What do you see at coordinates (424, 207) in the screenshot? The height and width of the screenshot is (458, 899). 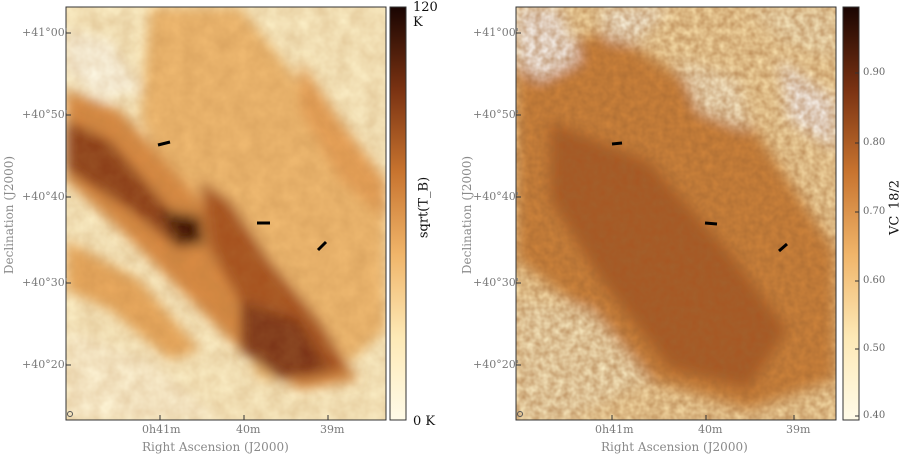 I see `colorbar-title: sqrt(T_B)` at bounding box center [424, 207].